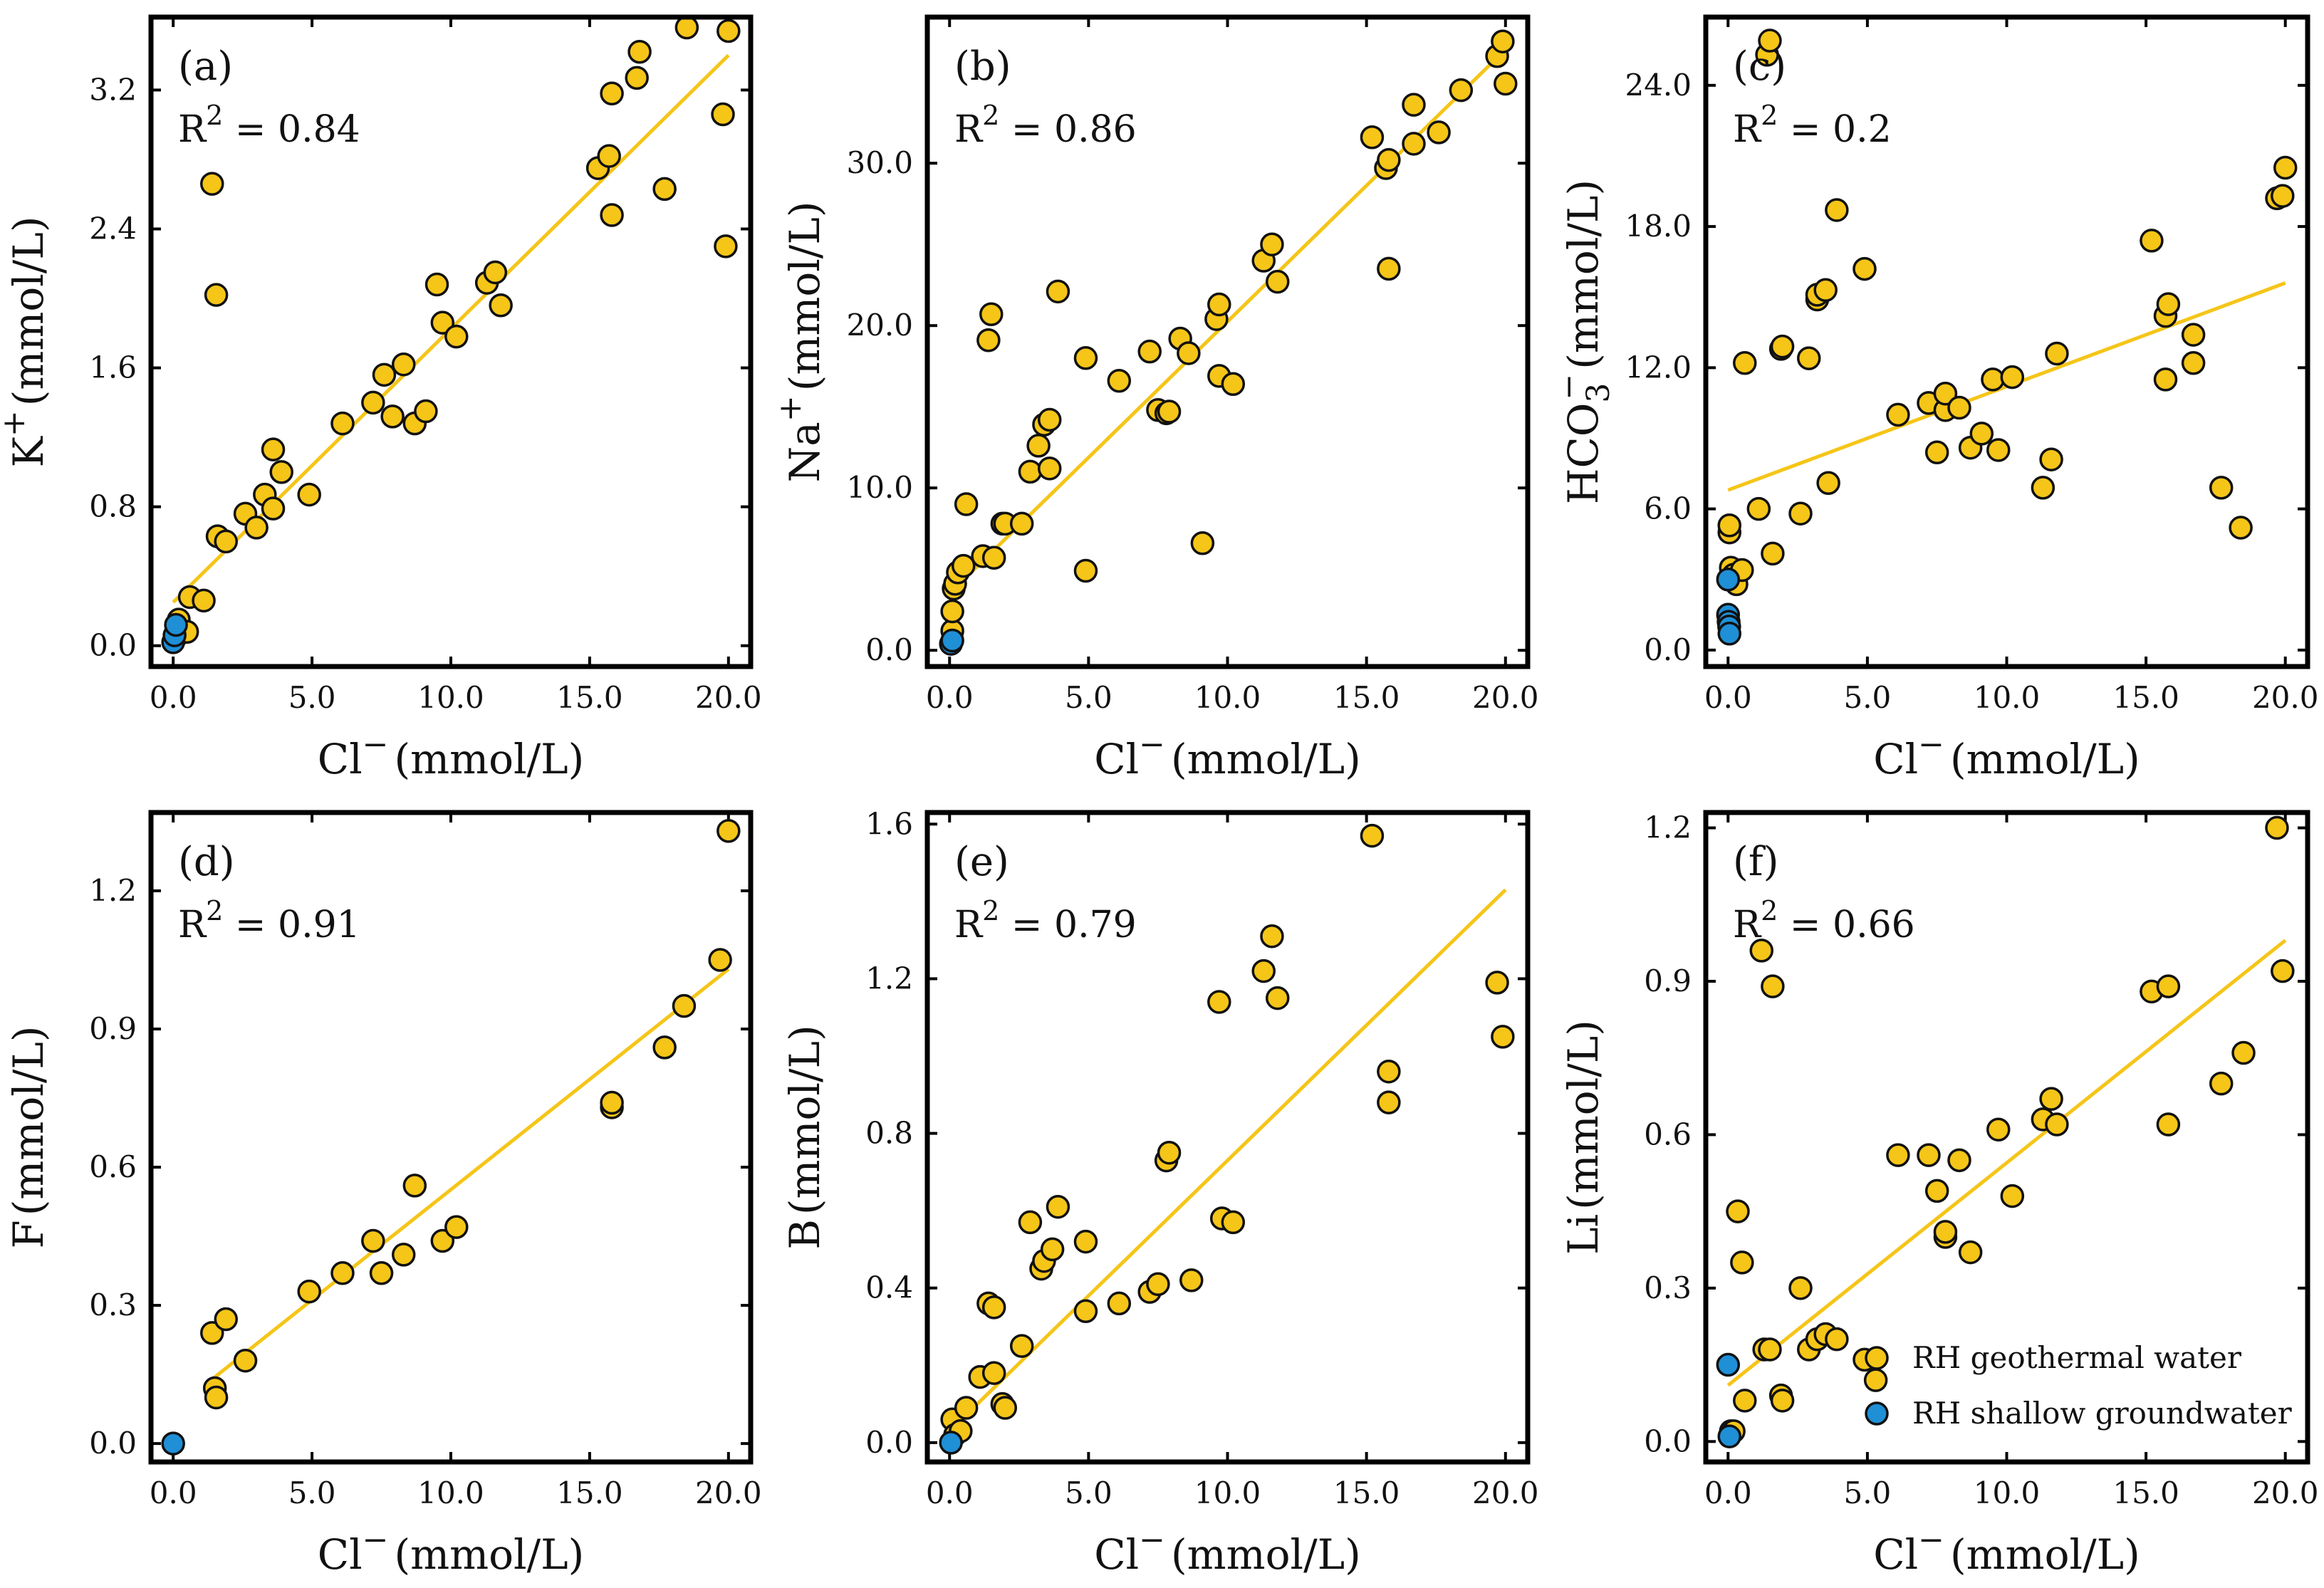  I want to click on y-axis-label: B(mmol/L), so click(805, 1137).